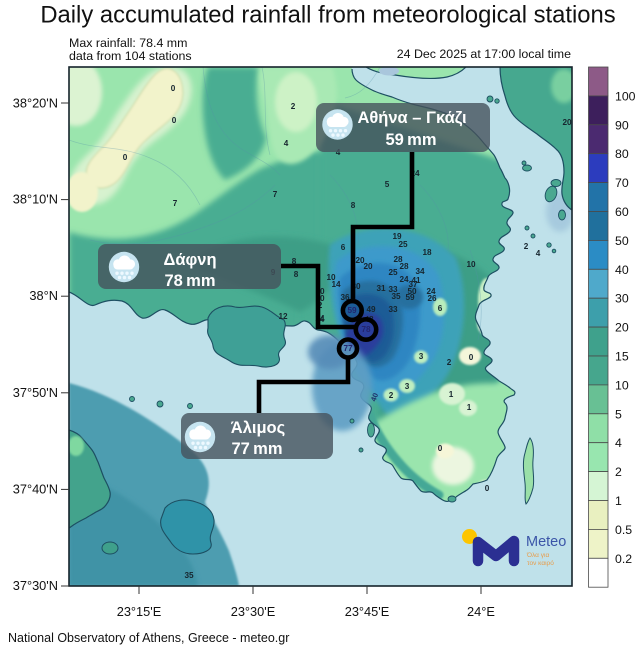 Image resolution: width=642 pixels, height=650 pixels. Describe the element at coordinates (253, 611) in the screenshot. I see `svg-text: 23°30'E` at that location.